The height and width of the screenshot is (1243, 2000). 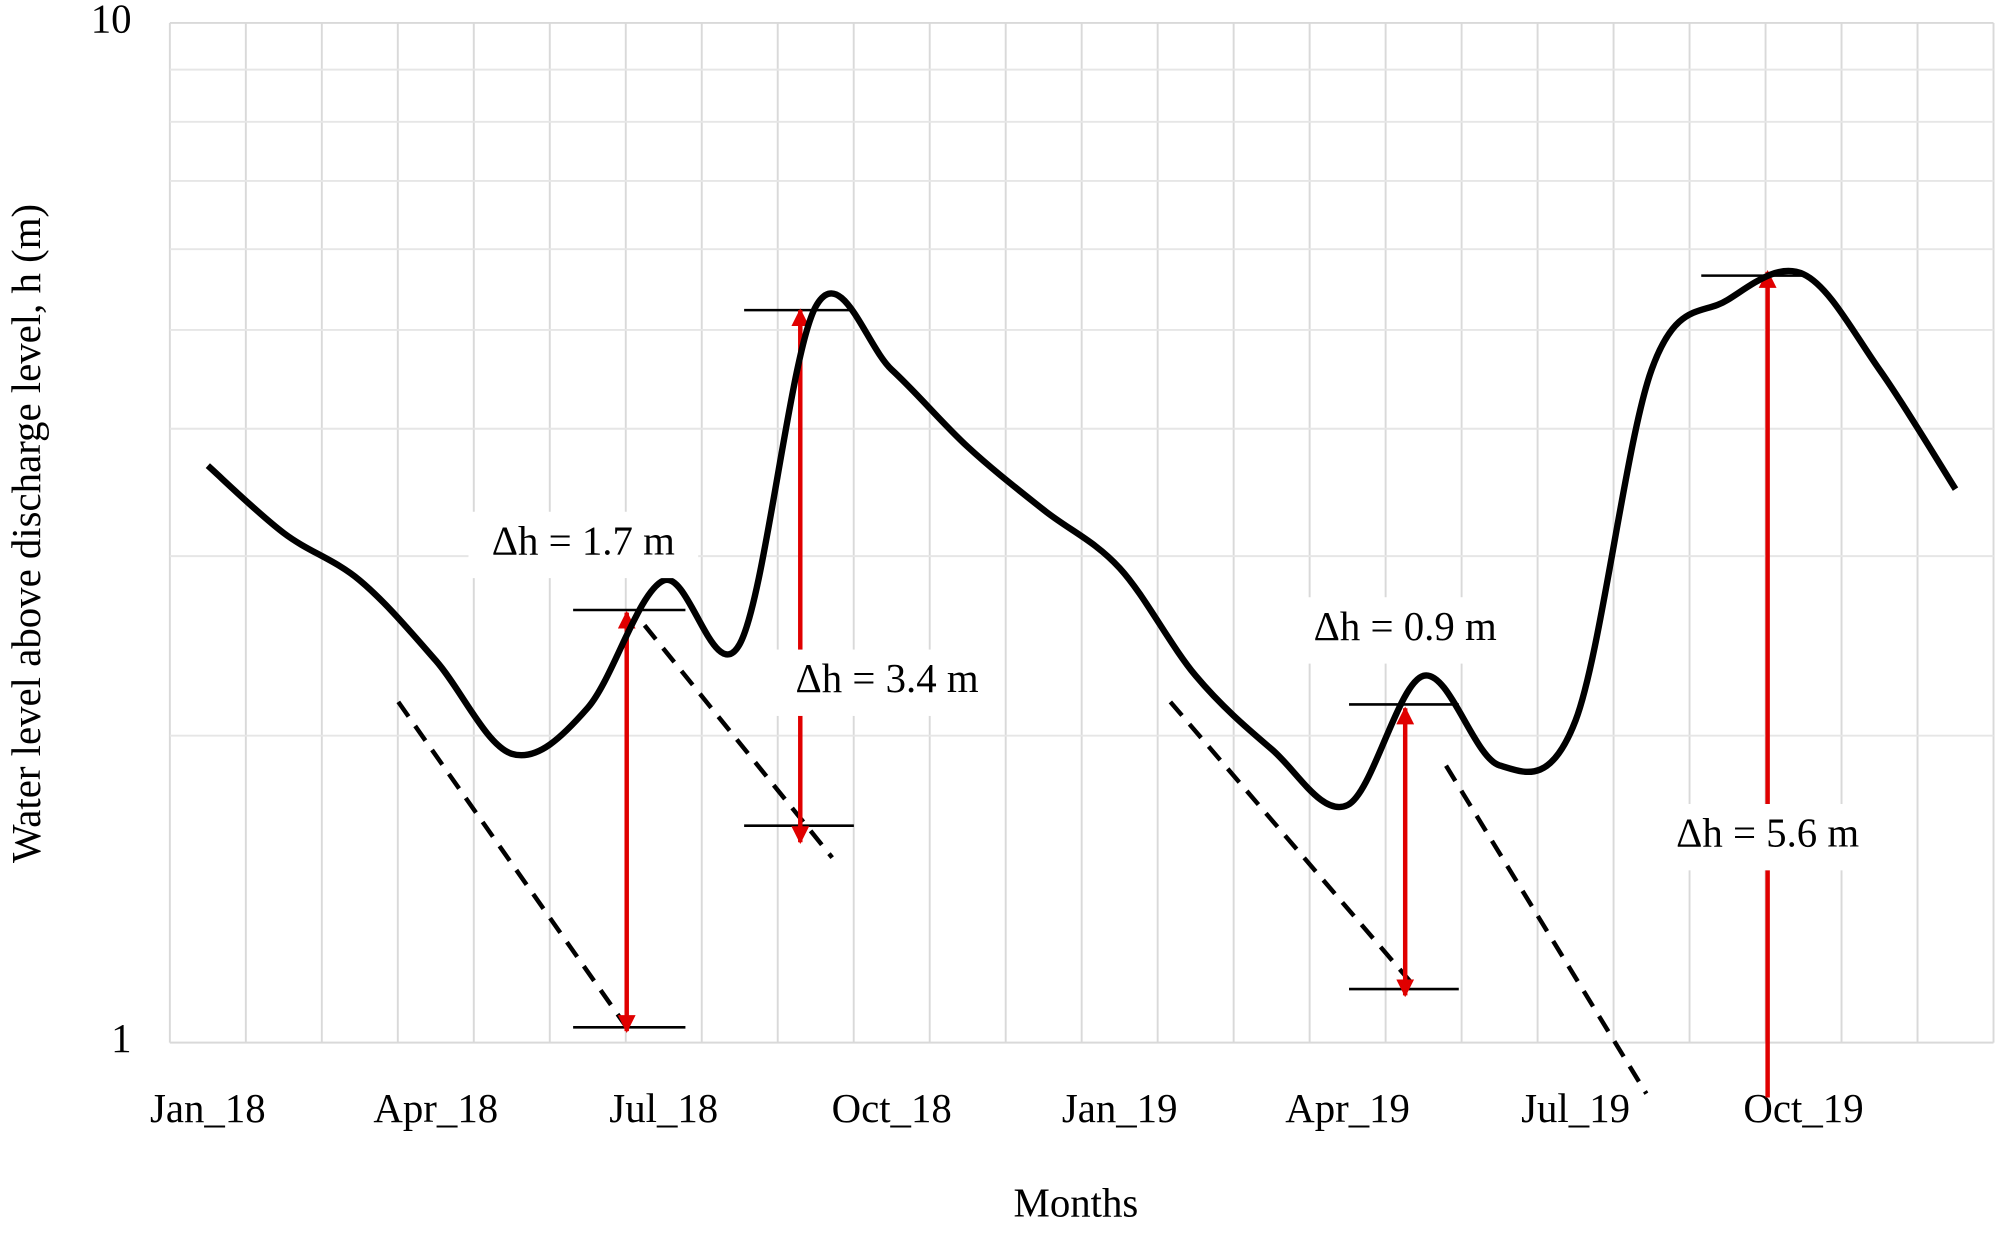 What do you see at coordinates (663, 1108) in the screenshot?
I see `x-tick-label: Jul_18` at bounding box center [663, 1108].